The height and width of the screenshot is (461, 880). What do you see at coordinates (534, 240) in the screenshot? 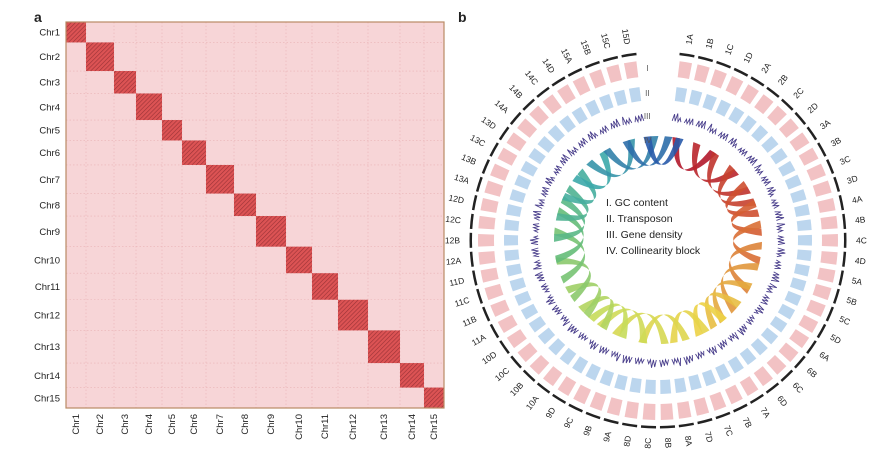
I see `gene-density-12b` at bounding box center [534, 240].